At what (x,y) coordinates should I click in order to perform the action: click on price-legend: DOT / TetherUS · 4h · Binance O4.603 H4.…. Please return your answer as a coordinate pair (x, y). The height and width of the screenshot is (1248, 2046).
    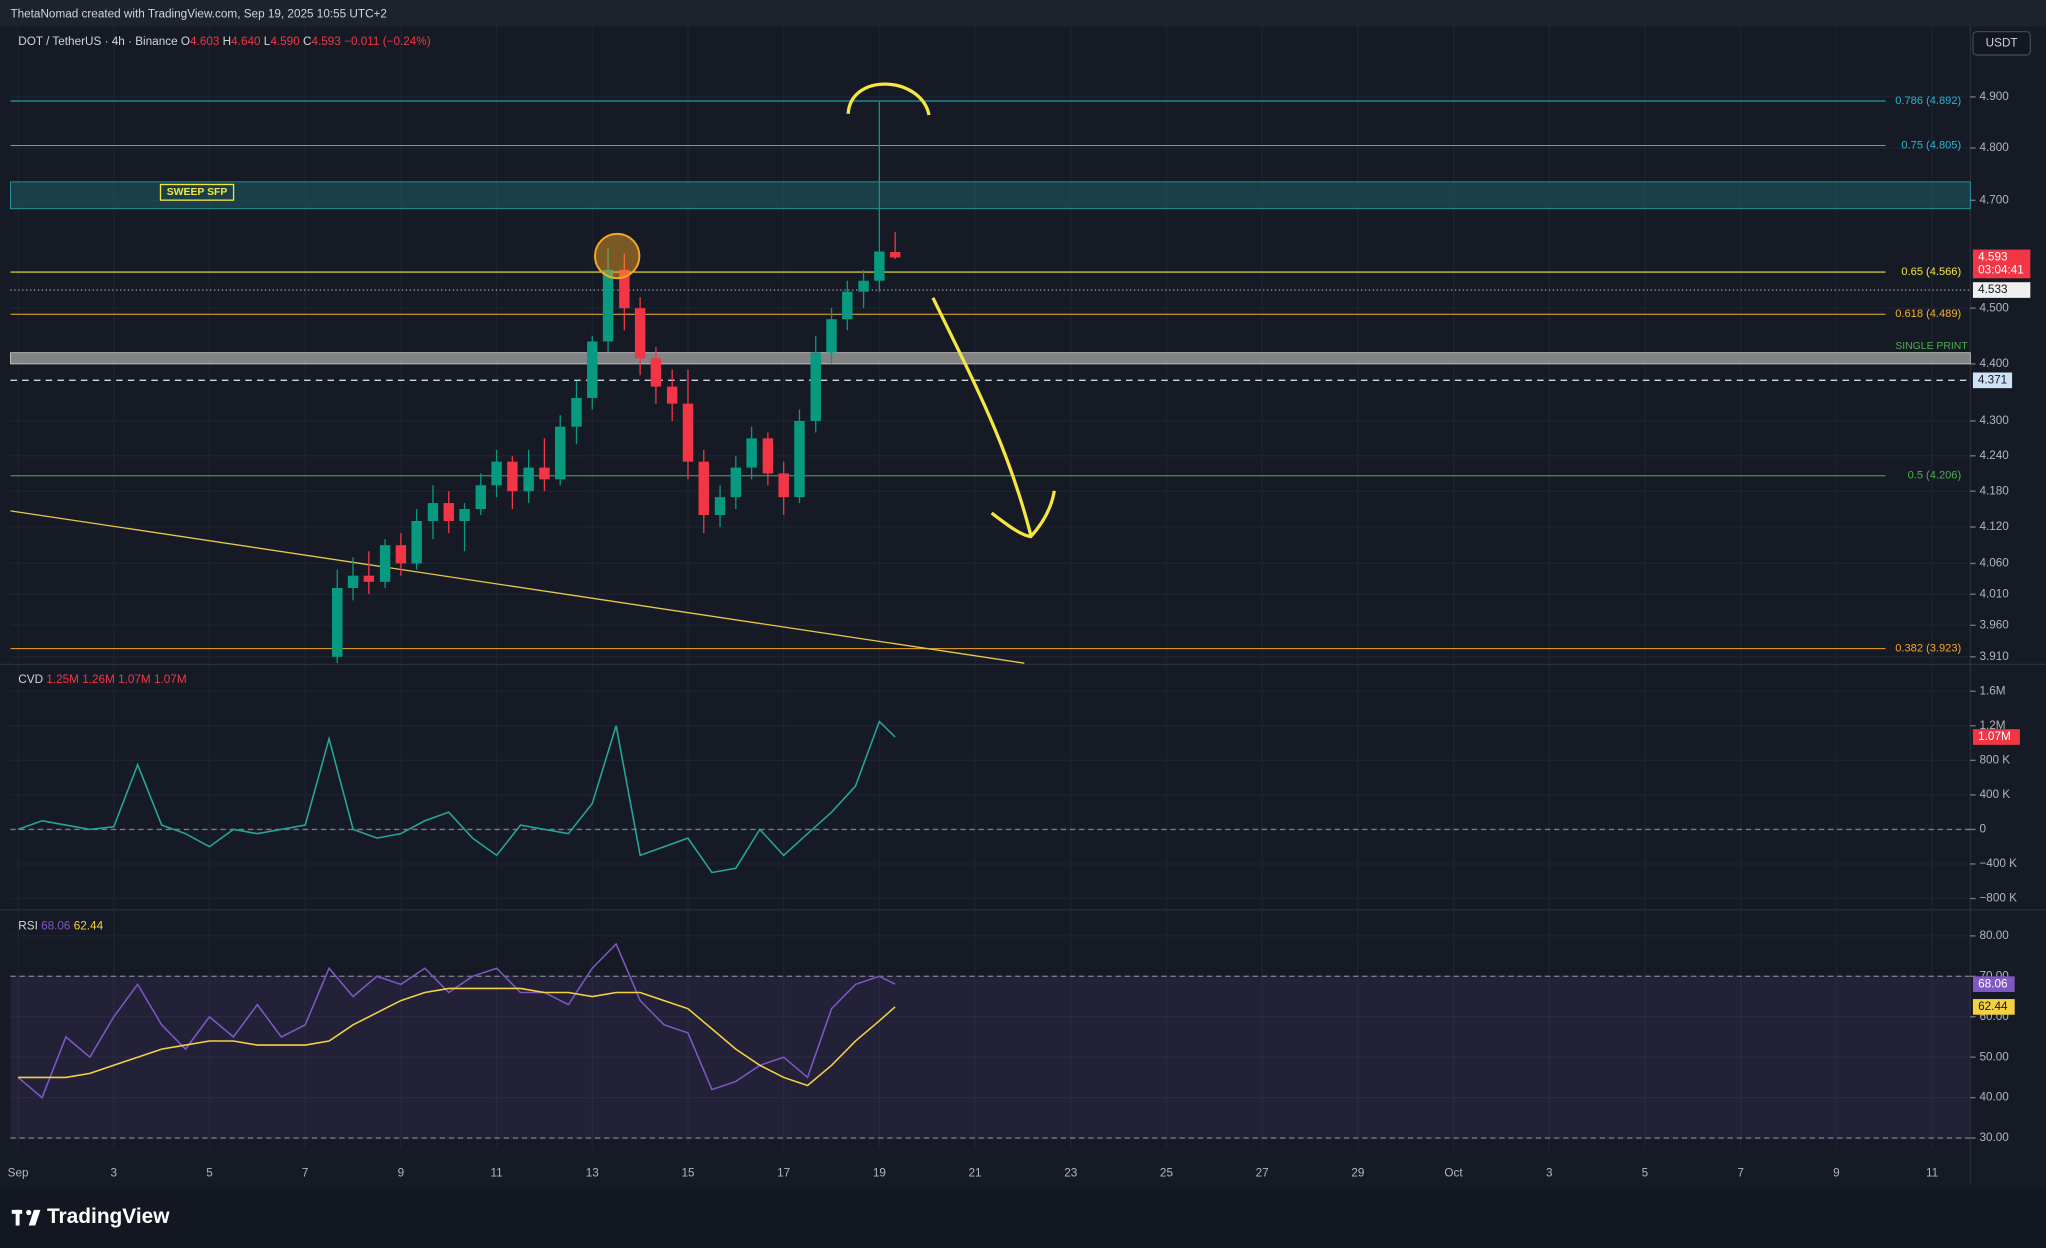
    Looking at the image, I should click on (224, 41).